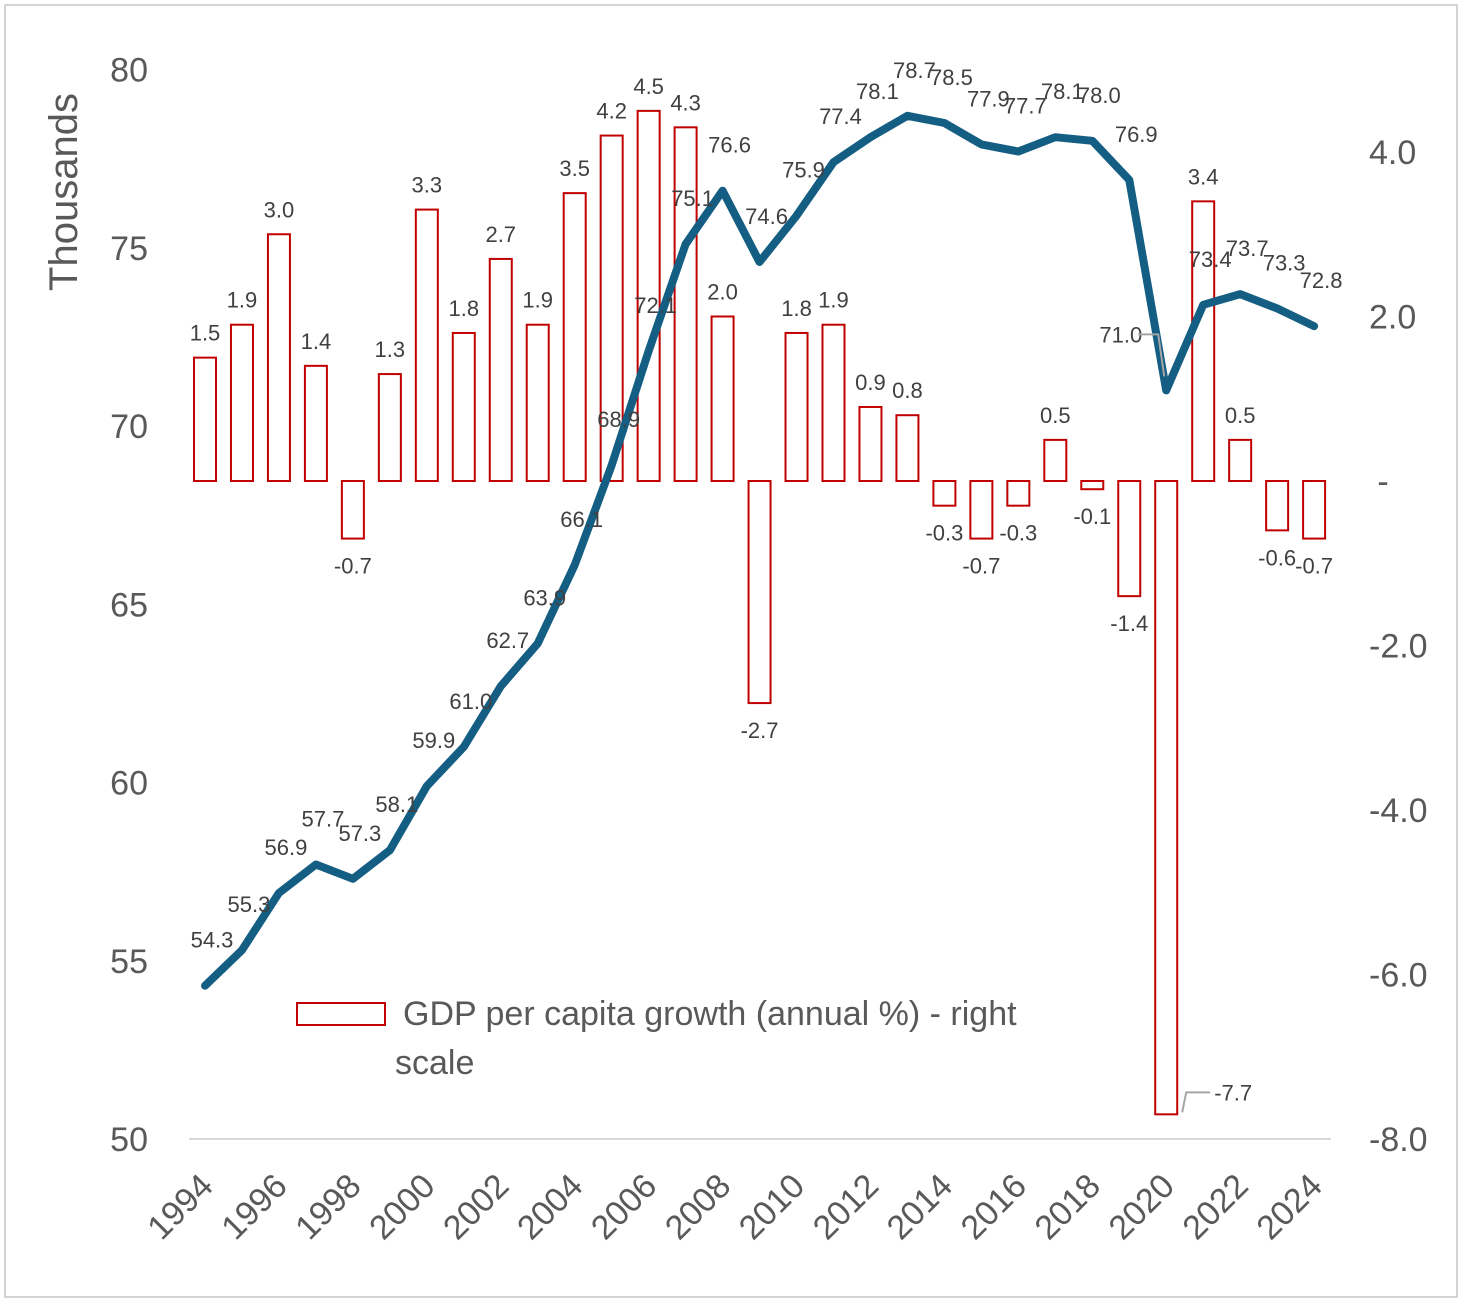 Image resolution: width=1466 pixels, height=1306 pixels. I want to click on line-data-label: 62.7, so click(507, 640).